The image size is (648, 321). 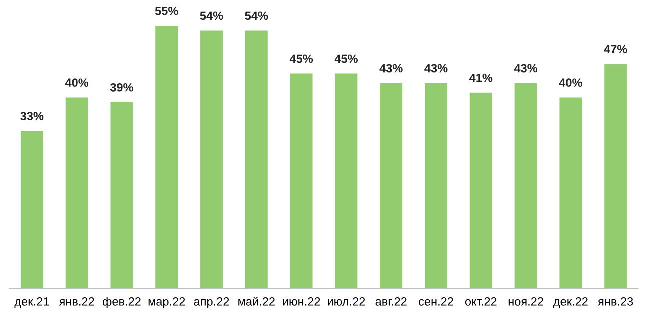 What do you see at coordinates (32, 303) in the screenshot?
I see `x-tick-label: дек.21` at bounding box center [32, 303].